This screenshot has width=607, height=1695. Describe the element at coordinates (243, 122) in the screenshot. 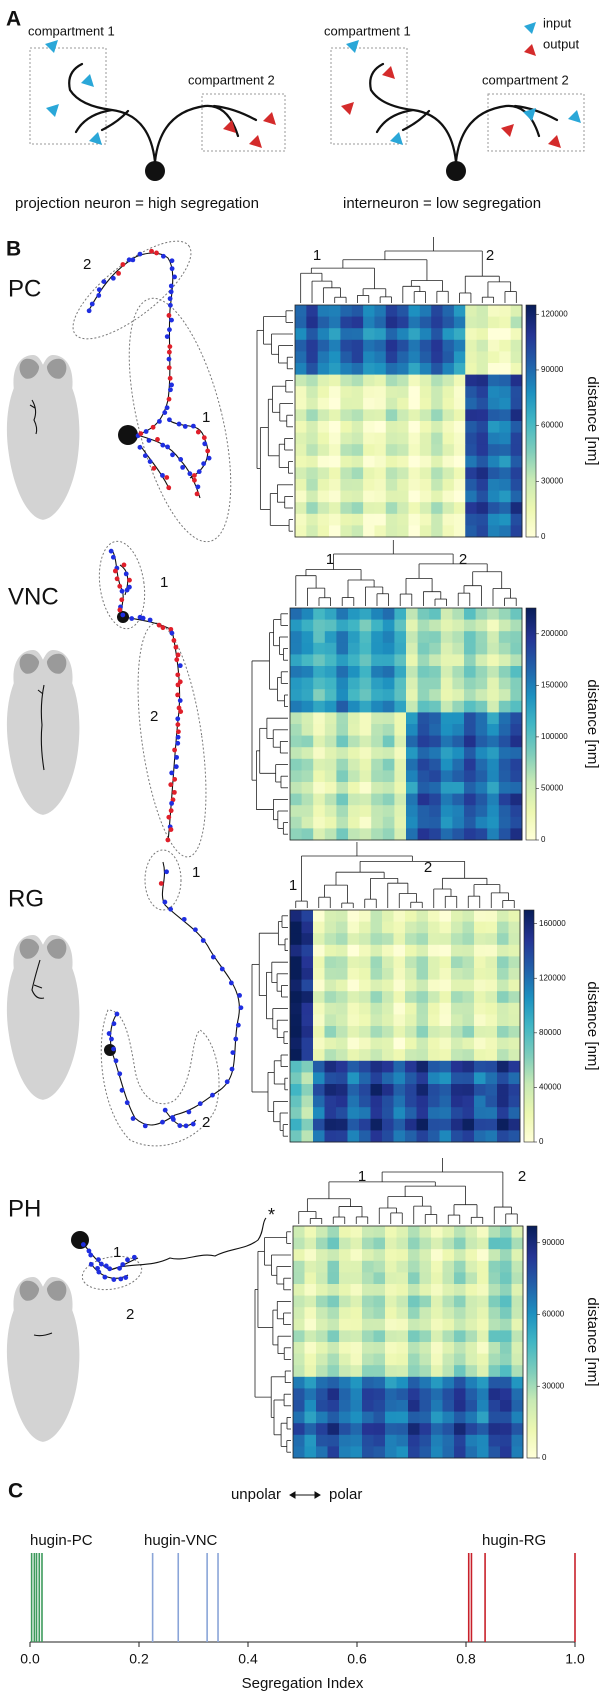

I see `compartment-box` at that location.